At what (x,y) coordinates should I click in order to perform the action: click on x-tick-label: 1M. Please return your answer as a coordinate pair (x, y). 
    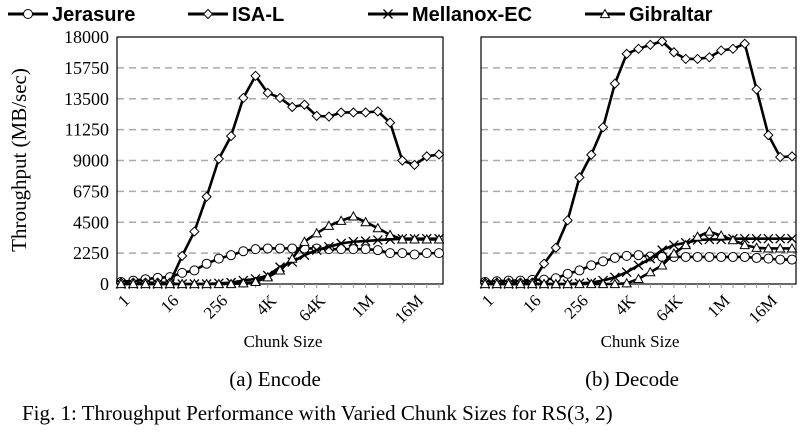
    Looking at the image, I should click on (718, 306).